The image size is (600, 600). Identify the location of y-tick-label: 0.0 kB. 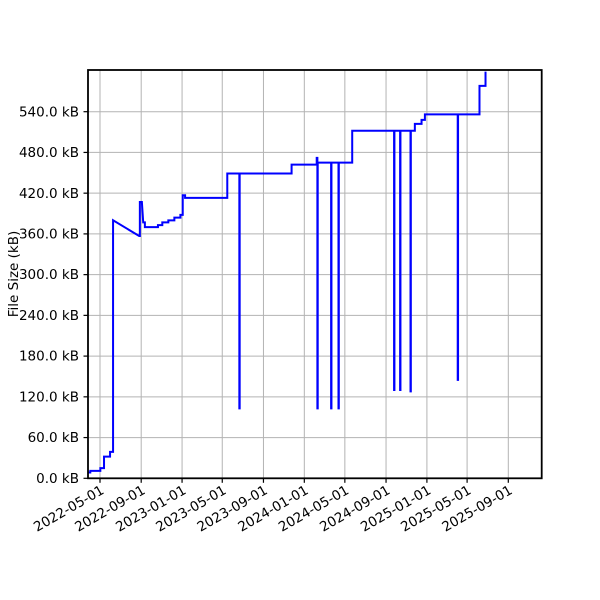
(57, 479).